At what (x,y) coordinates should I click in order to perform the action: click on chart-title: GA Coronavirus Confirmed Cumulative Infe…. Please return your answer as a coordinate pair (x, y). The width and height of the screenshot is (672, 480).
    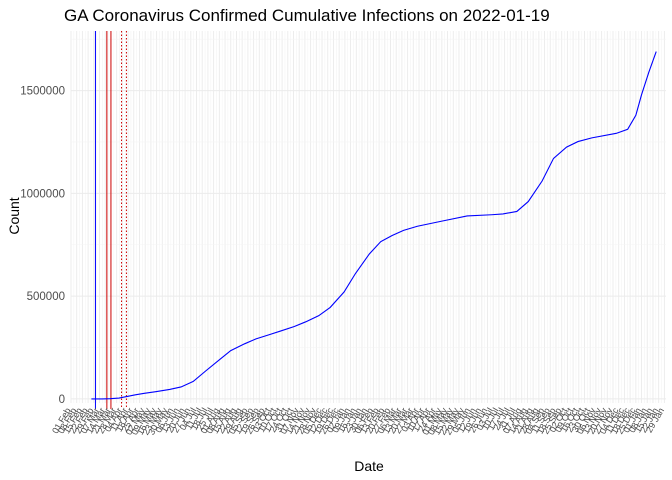
    Looking at the image, I should click on (307, 15).